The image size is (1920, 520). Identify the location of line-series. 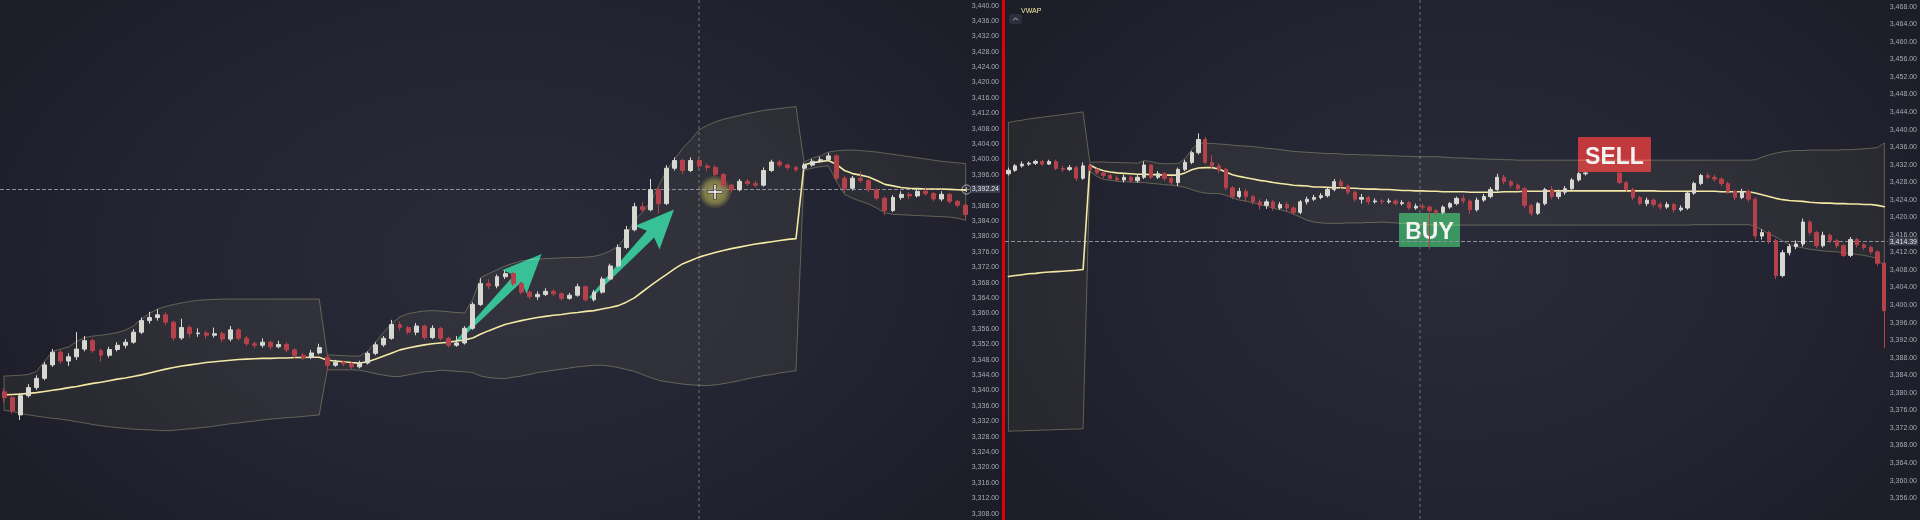
(1446, 221).